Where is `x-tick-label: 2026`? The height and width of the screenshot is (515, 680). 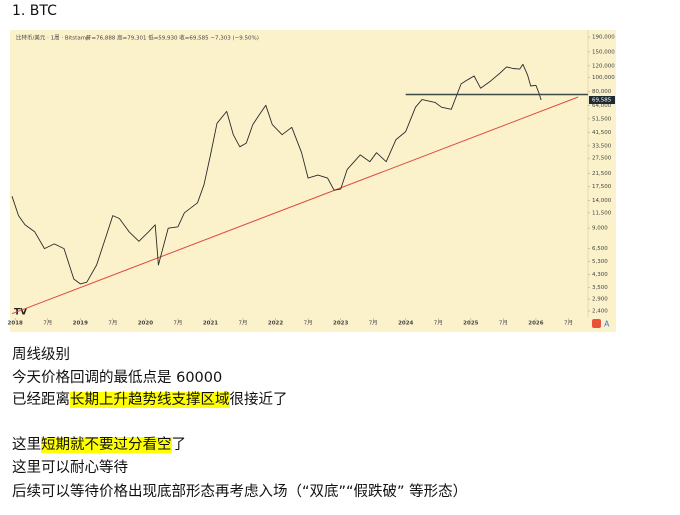 x-tick-label: 2026 is located at coordinates (535, 324).